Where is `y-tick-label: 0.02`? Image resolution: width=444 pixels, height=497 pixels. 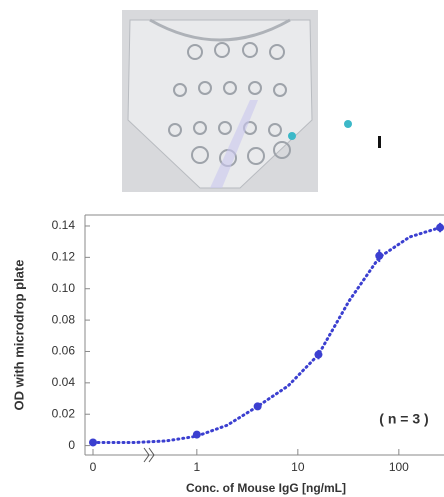 y-tick-label: 0.02 is located at coordinates (64, 413).